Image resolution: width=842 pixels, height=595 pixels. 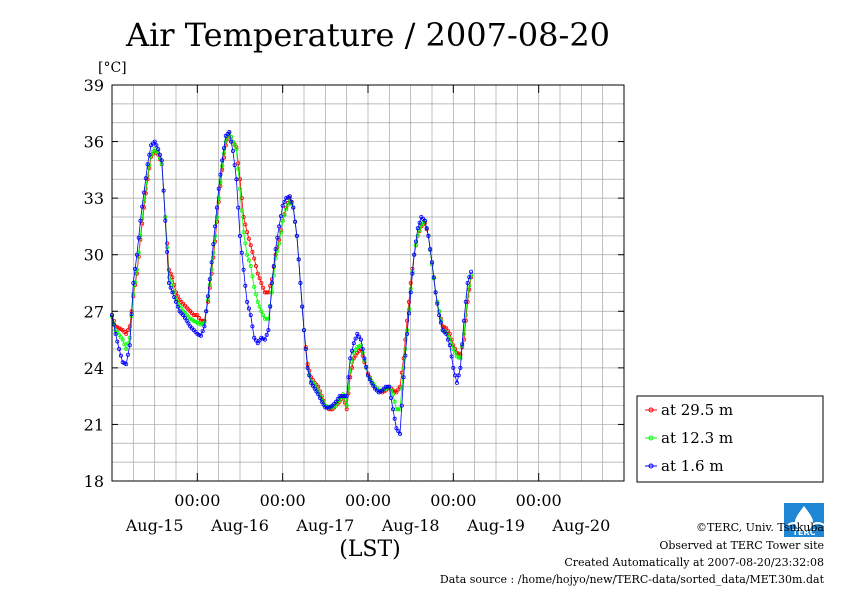 What do you see at coordinates (730, 439) in the screenshot?
I see `legend-box` at bounding box center [730, 439].